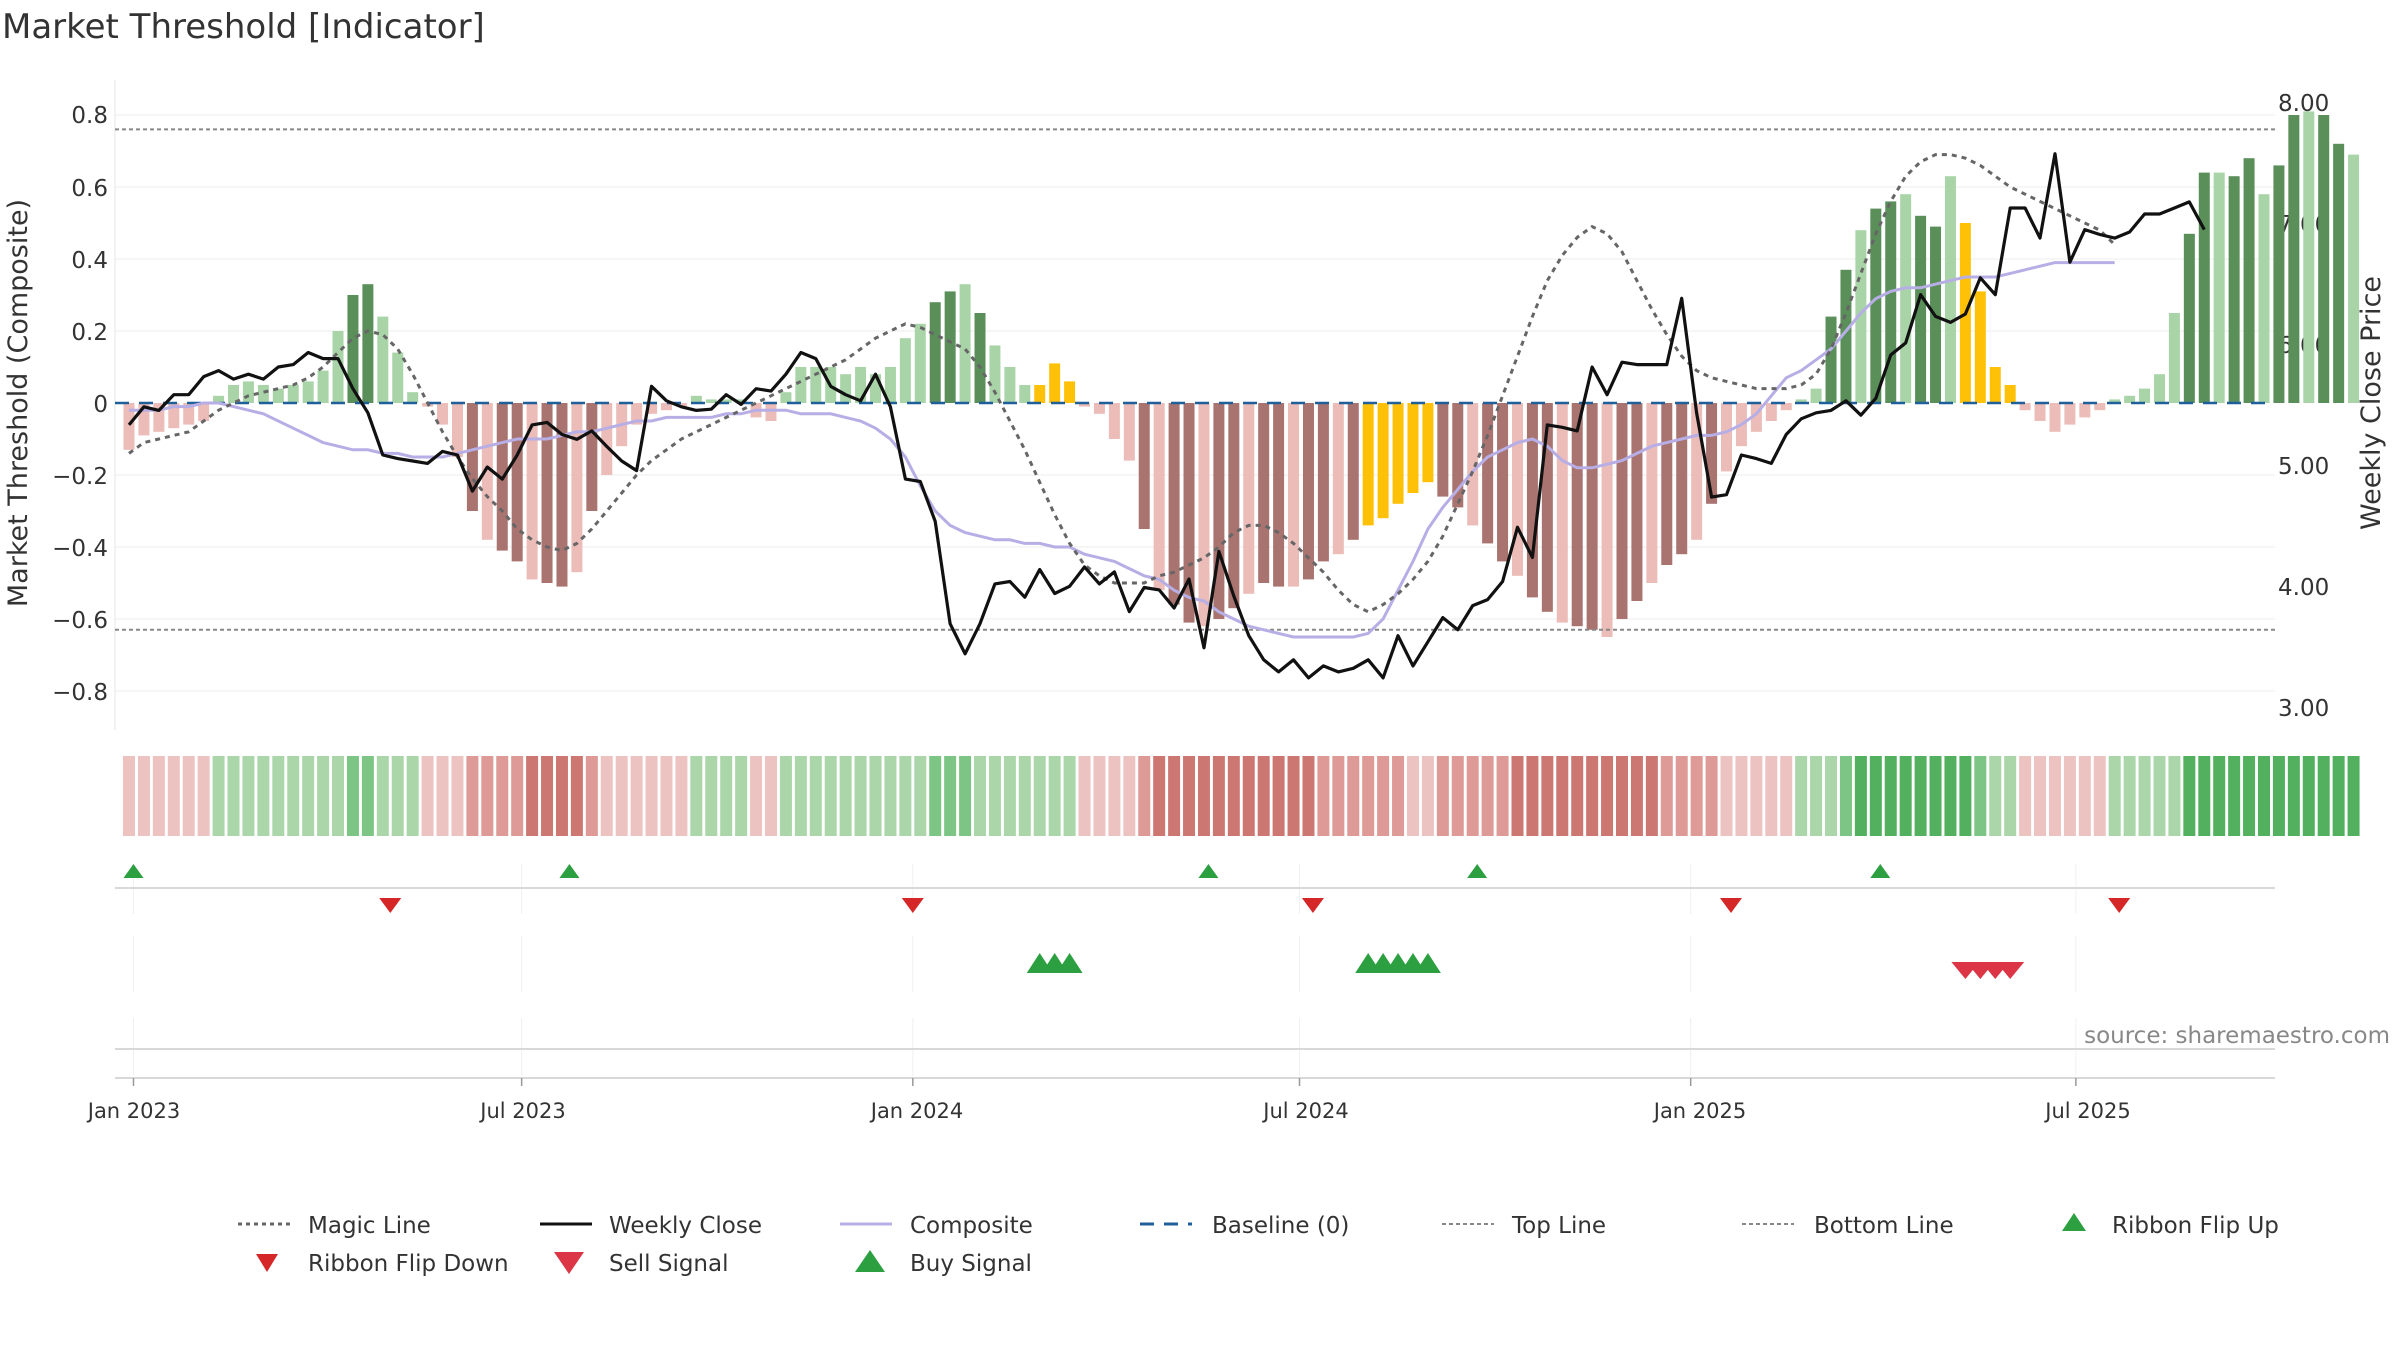  Describe the element at coordinates (267, 1263) in the screenshot. I see `legend-swatch-ribbon-flip-down` at that location.